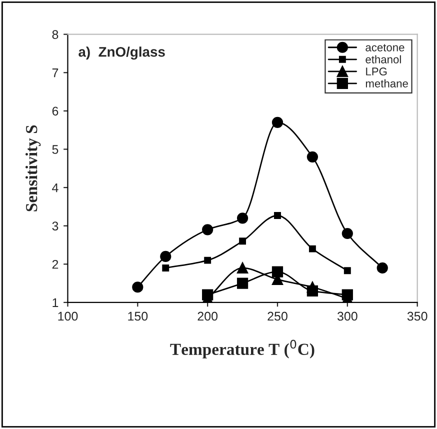 The width and height of the screenshot is (437, 429). What do you see at coordinates (347, 316) in the screenshot?
I see `x-tick-label: 300` at bounding box center [347, 316].